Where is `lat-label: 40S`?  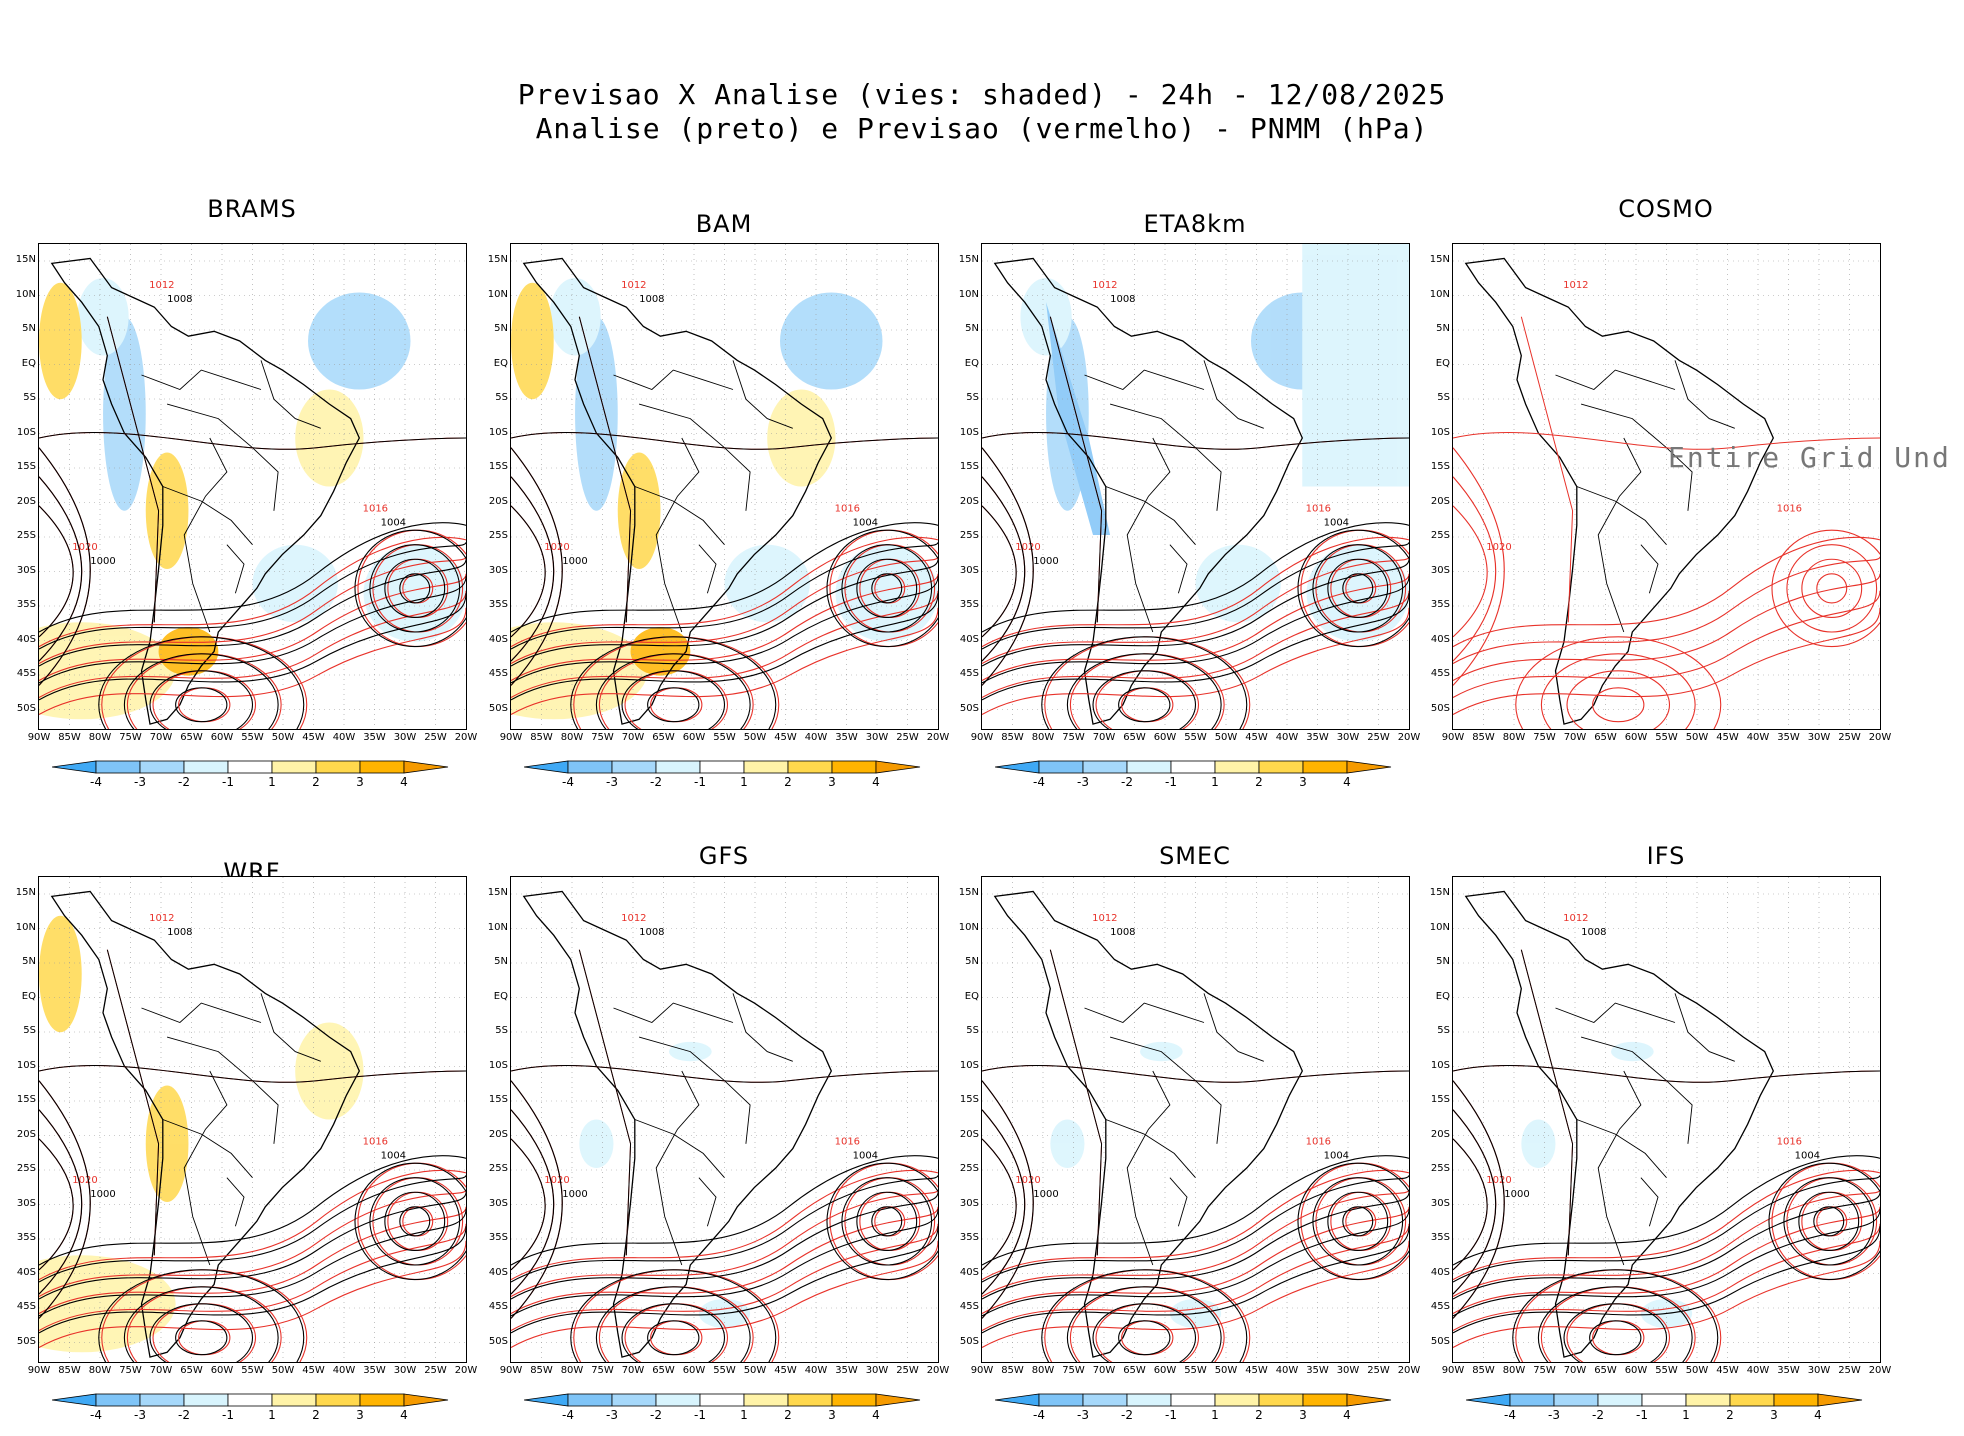
lat-label: 40S is located at coordinates (1440, 1272).